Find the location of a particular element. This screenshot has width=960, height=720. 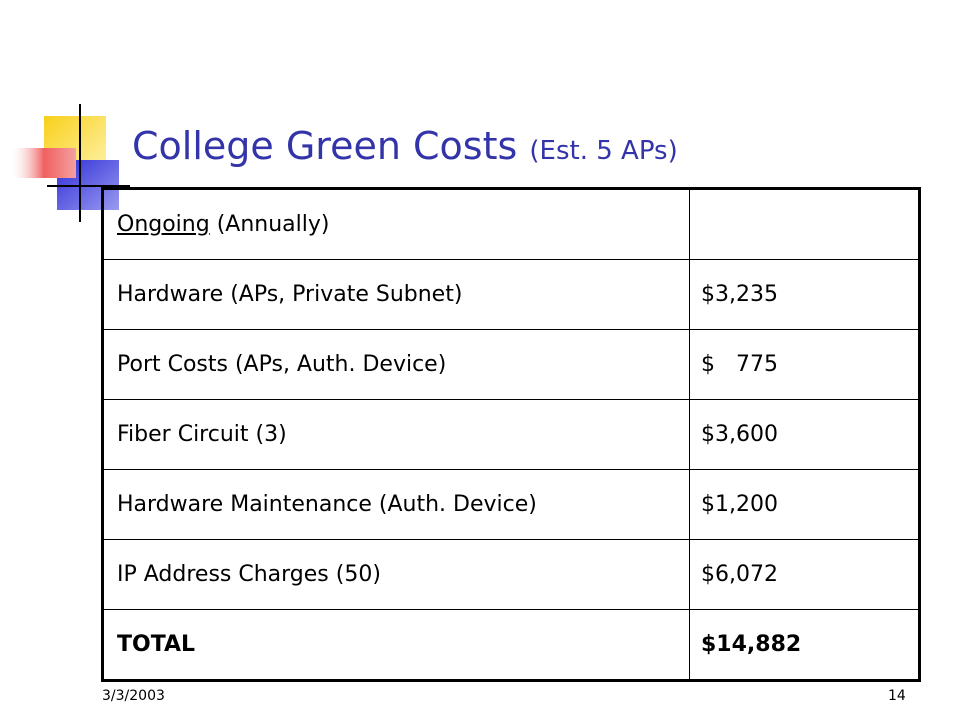

cost-item-amount: $ 775 is located at coordinates (804, 364).